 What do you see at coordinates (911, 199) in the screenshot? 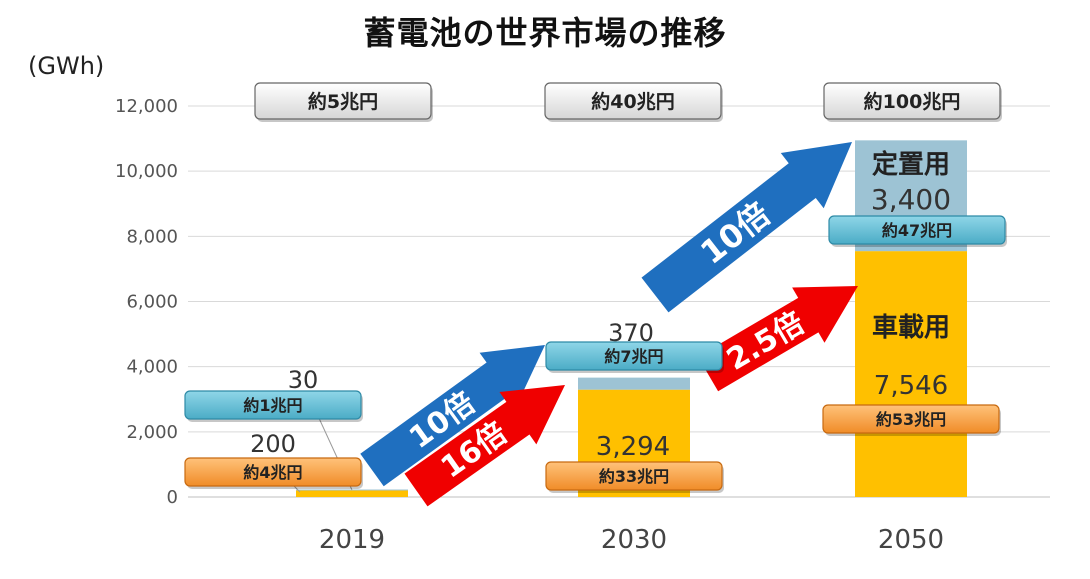
I see `stationary-value-label: 3,400` at bounding box center [911, 199].